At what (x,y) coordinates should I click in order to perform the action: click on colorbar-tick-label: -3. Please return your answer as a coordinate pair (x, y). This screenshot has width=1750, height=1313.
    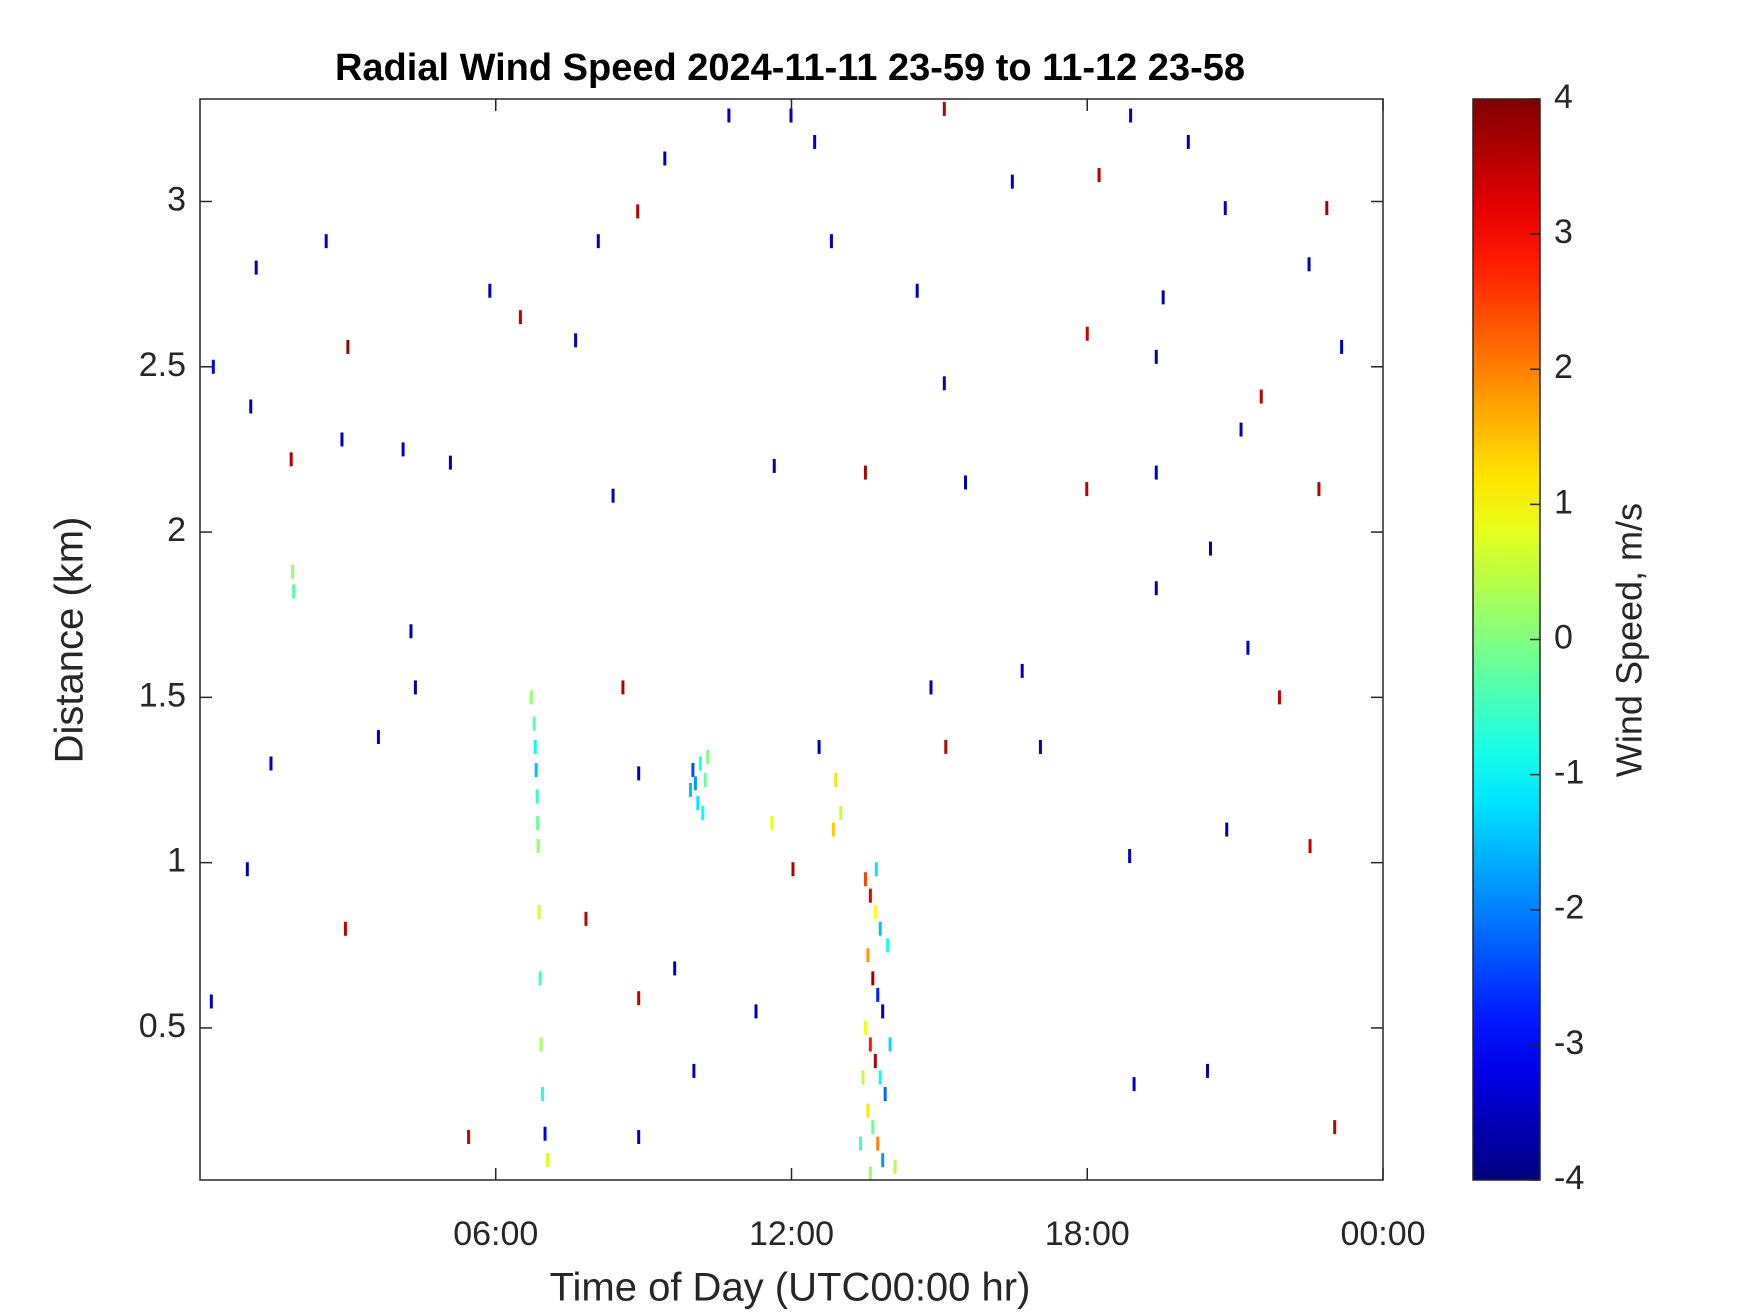
    Looking at the image, I should click on (1569, 1043).